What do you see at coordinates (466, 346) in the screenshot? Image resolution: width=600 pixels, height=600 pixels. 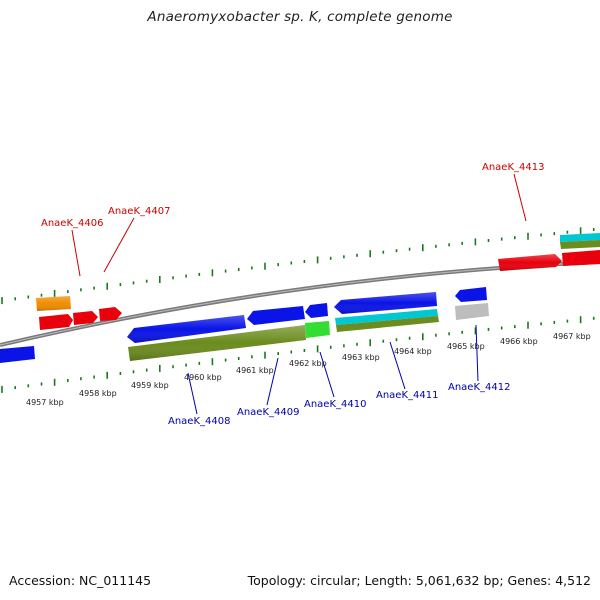 I see `tick-label-4965: 4965 kbp` at bounding box center [466, 346].